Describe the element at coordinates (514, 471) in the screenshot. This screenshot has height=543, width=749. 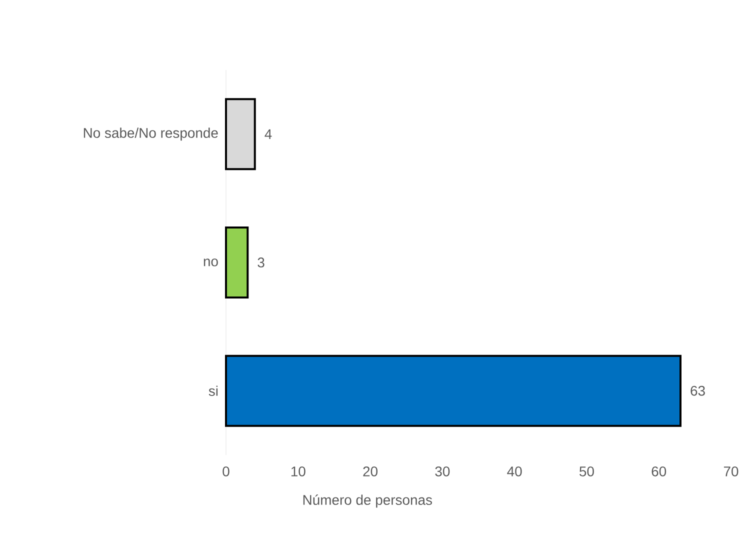
I see `x-tick-label: 40` at that location.